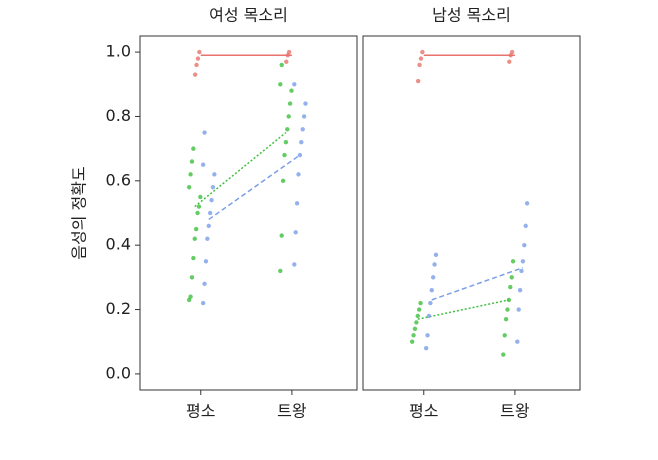  Describe the element at coordinates (118, 179) in the screenshot. I see `y-tick-label: 0.6` at that location.